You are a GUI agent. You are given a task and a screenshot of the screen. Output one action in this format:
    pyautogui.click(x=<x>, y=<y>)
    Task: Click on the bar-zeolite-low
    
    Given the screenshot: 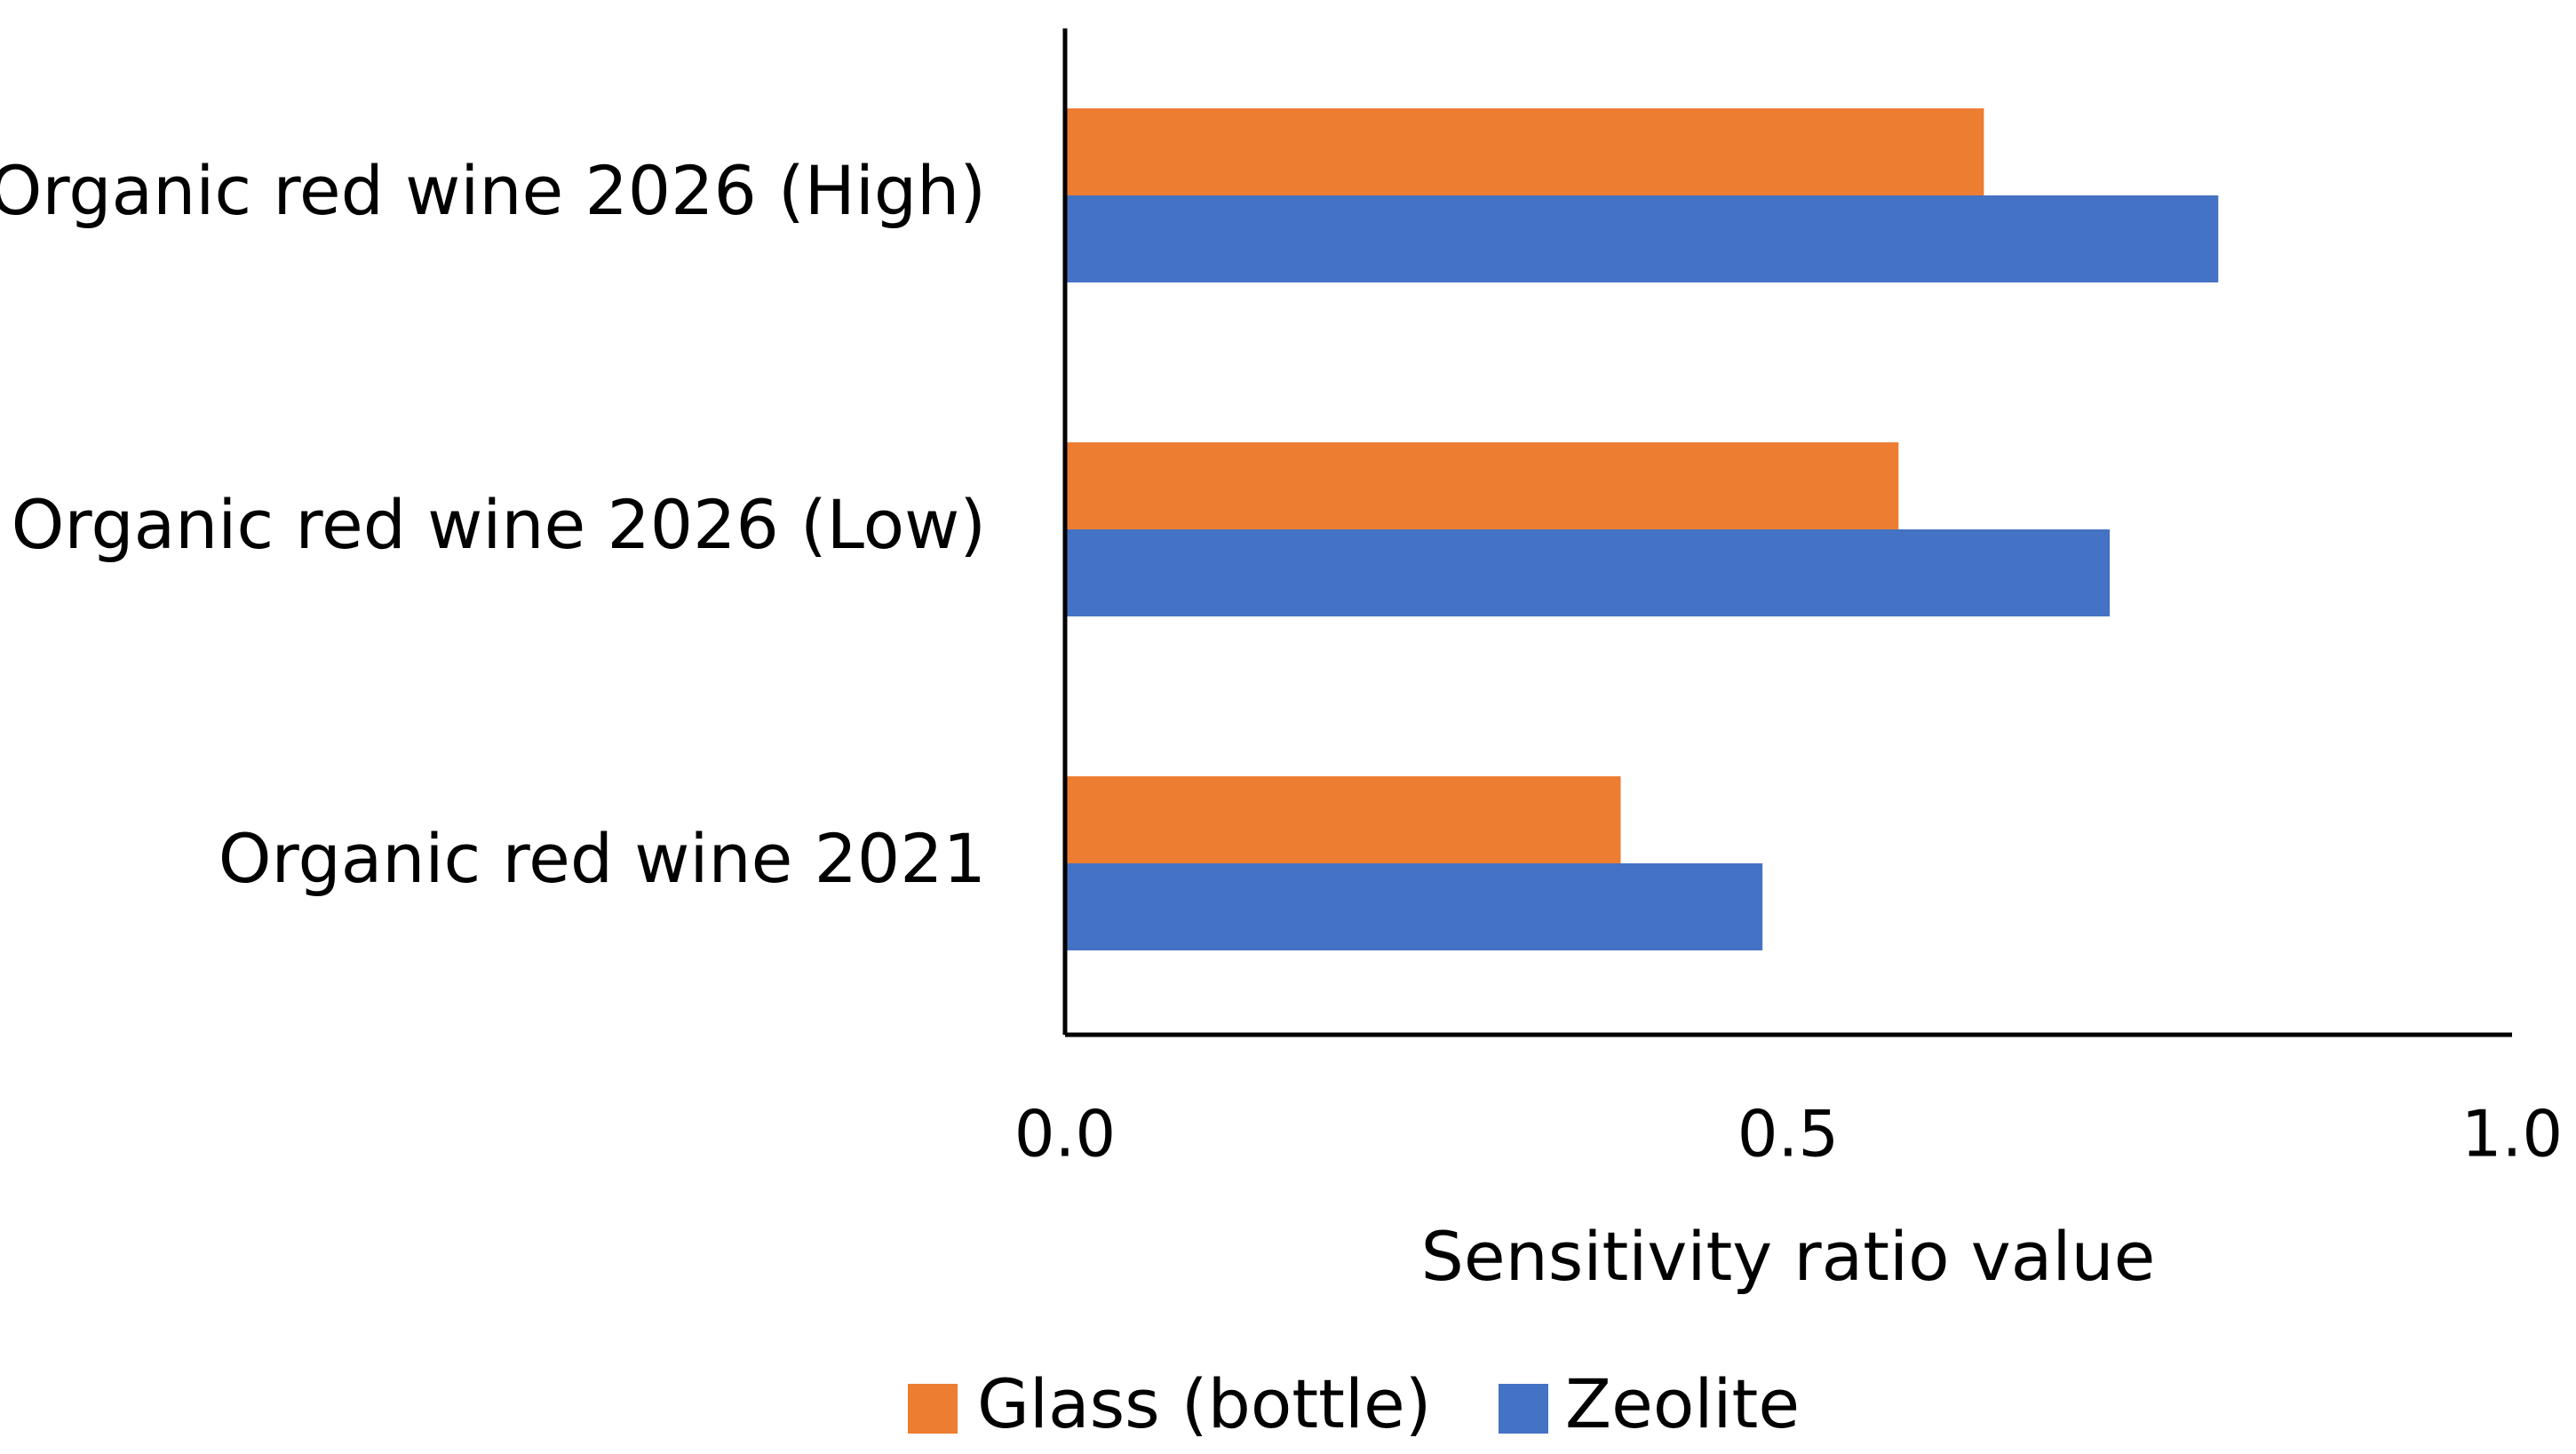 What is the action you would take?
    pyautogui.click(x=1588, y=572)
    